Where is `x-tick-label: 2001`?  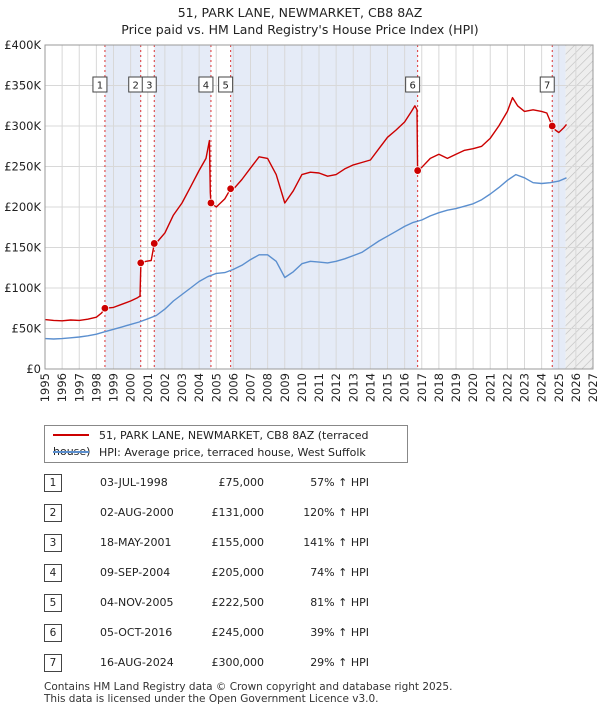 x-tick-label: 2001 is located at coordinates (148, 387).